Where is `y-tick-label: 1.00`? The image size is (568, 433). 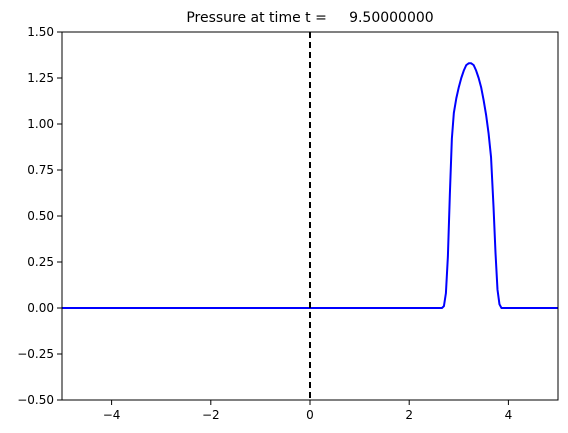
y-tick-label: 1.00 is located at coordinates (40, 124).